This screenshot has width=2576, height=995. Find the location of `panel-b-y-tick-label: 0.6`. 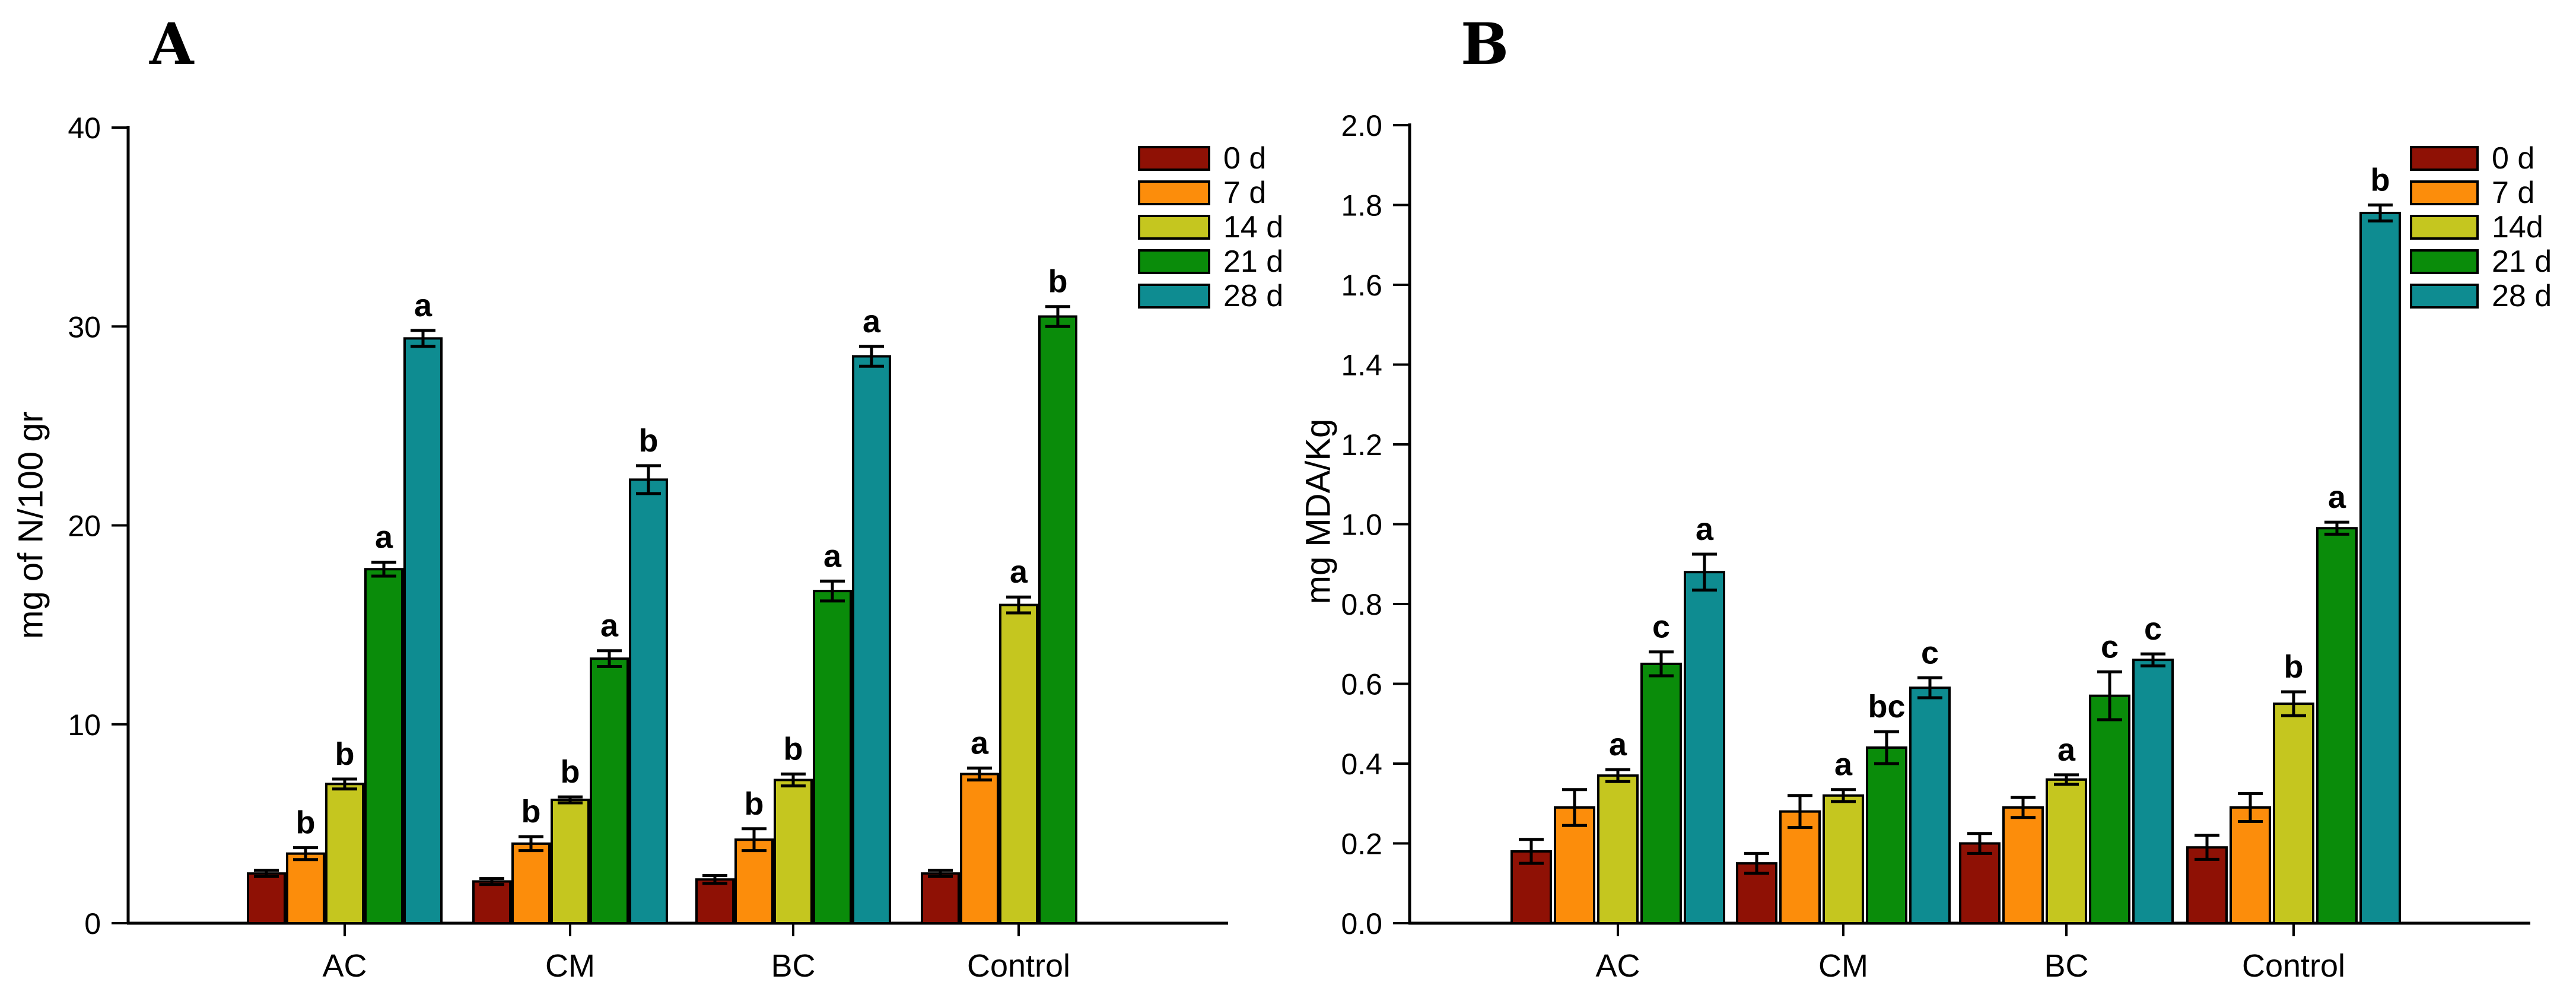

panel-b-y-tick-label: 0.6 is located at coordinates (1361, 684).